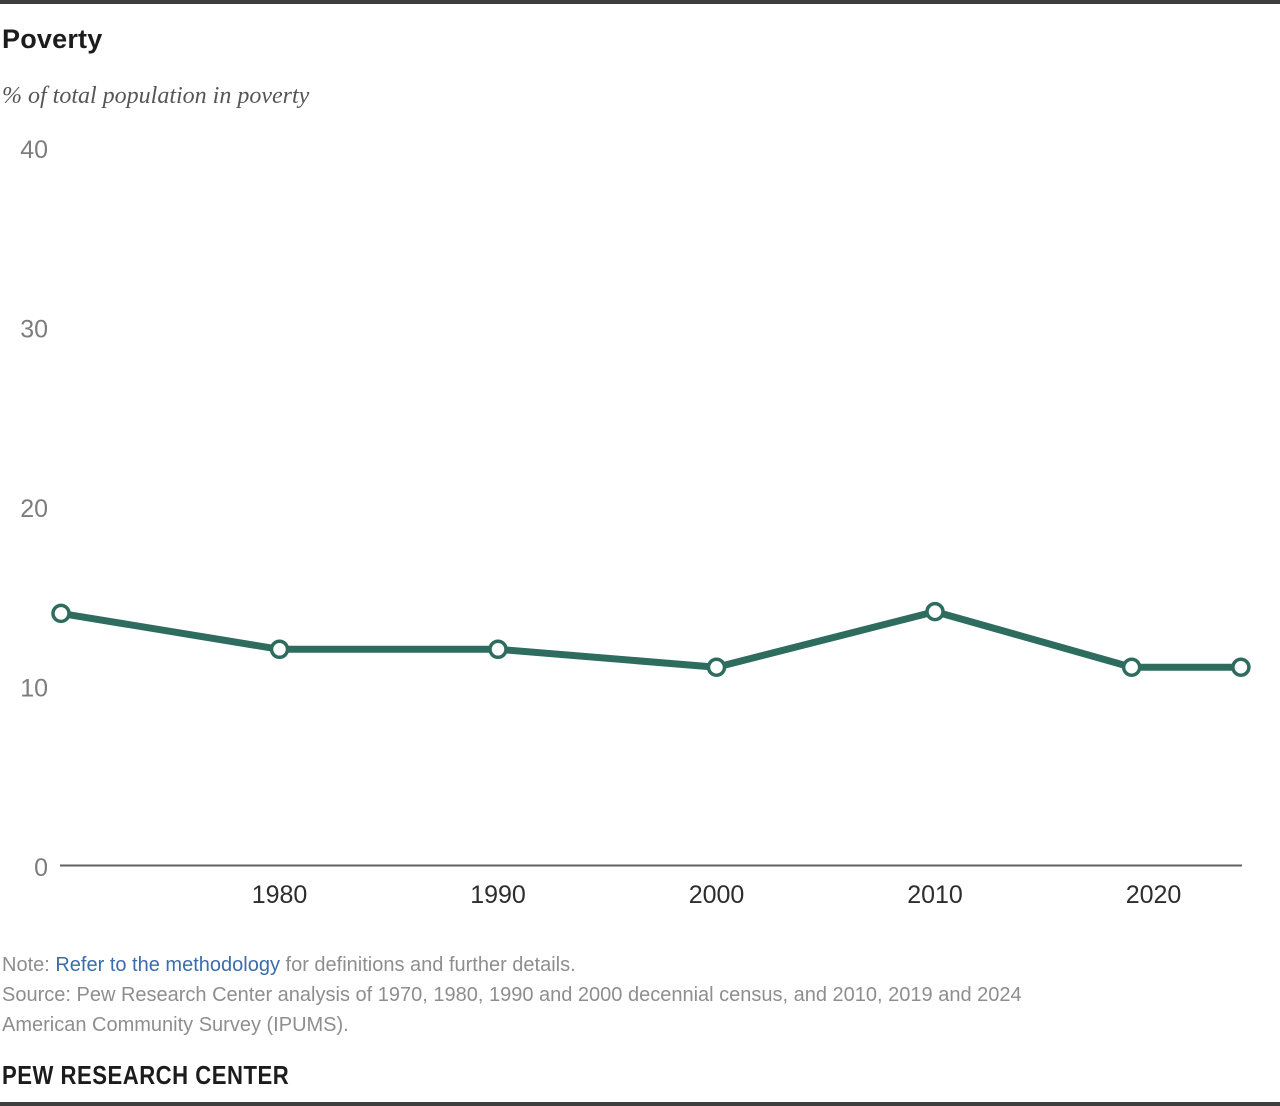 Image resolution: width=1280 pixels, height=1106 pixels. I want to click on bottom-border, so click(640, 1104).